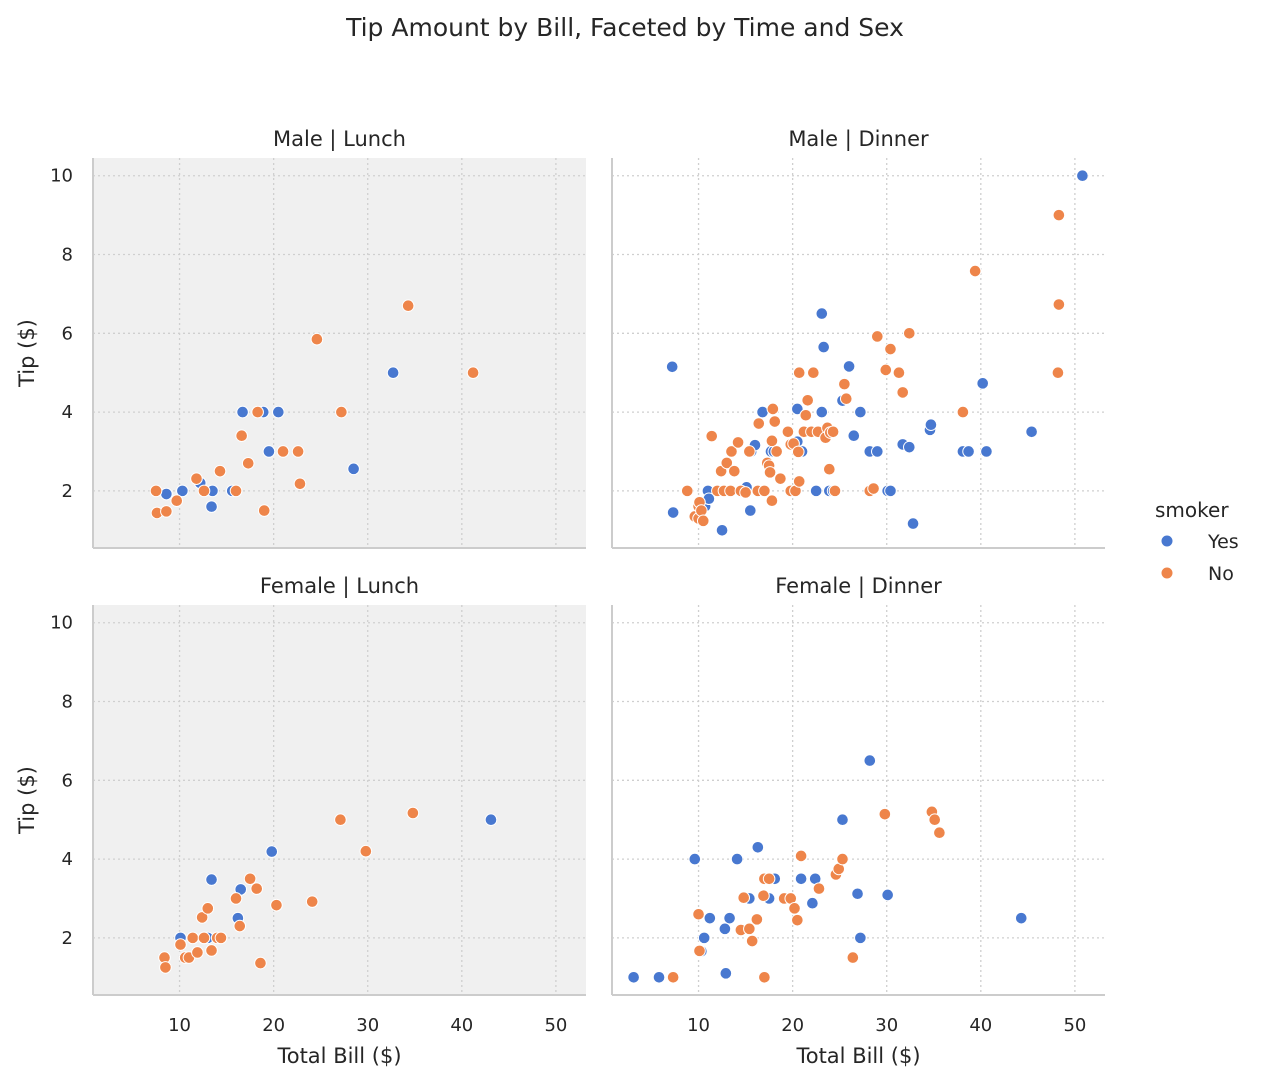 The width and height of the screenshot is (1266, 1083). I want to click on x-tick-label: 40, so click(461, 1025).